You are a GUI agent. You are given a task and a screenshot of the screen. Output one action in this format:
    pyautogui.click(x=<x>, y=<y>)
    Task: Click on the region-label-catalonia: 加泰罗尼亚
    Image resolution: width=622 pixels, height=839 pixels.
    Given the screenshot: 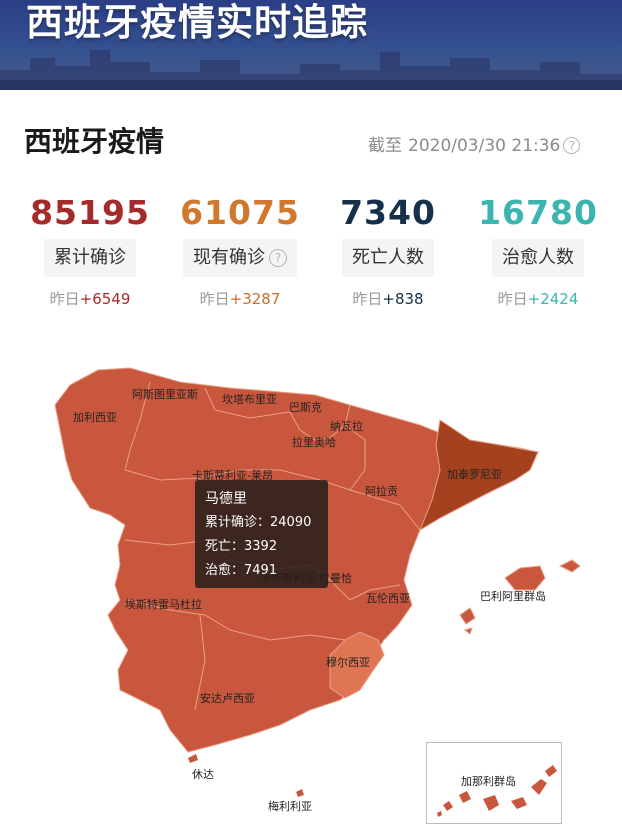 What is the action you would take?
    pyautogui.click(x=474, y=474)
    